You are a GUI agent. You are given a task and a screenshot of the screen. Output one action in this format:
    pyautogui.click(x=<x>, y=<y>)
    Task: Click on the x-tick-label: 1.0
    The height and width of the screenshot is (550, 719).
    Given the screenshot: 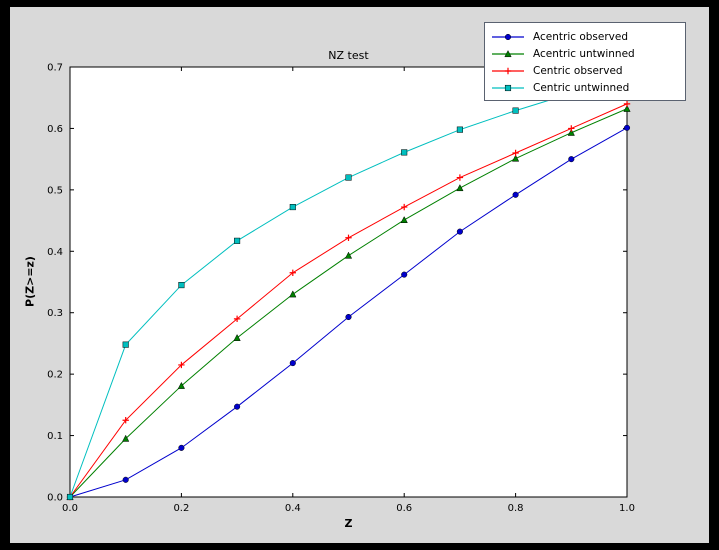 What is the action you would take?
    pyautogui.click(x=627, y=508)
    